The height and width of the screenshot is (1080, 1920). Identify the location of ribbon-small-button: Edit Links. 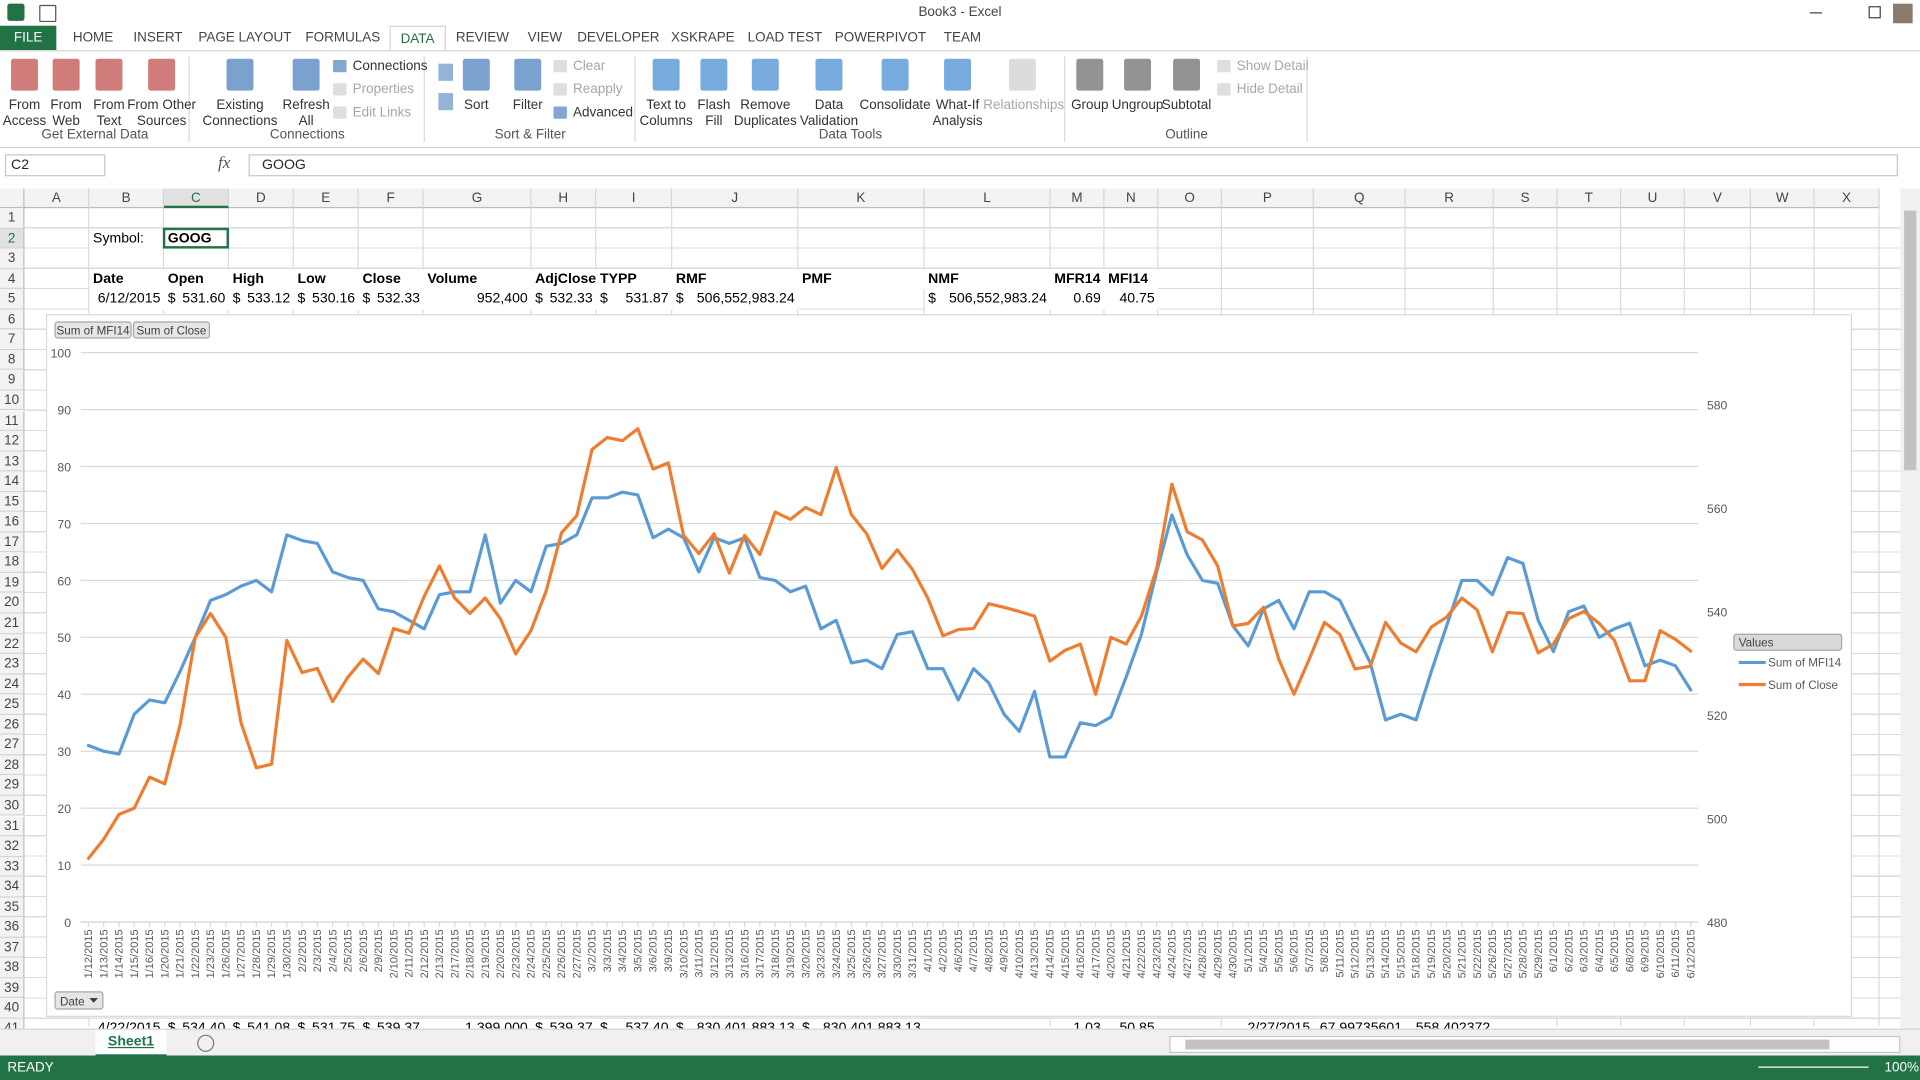
(372, 113).